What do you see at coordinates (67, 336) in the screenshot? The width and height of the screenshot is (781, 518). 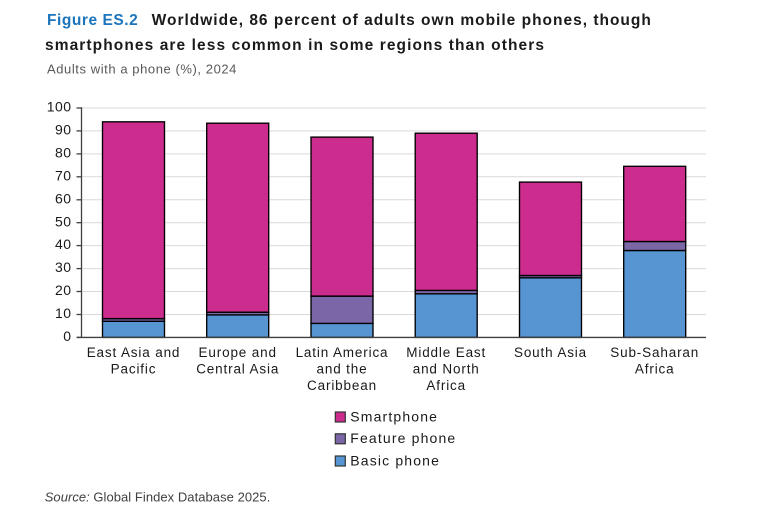 I see `svg-text: 0` at bounding box center [67, 336].